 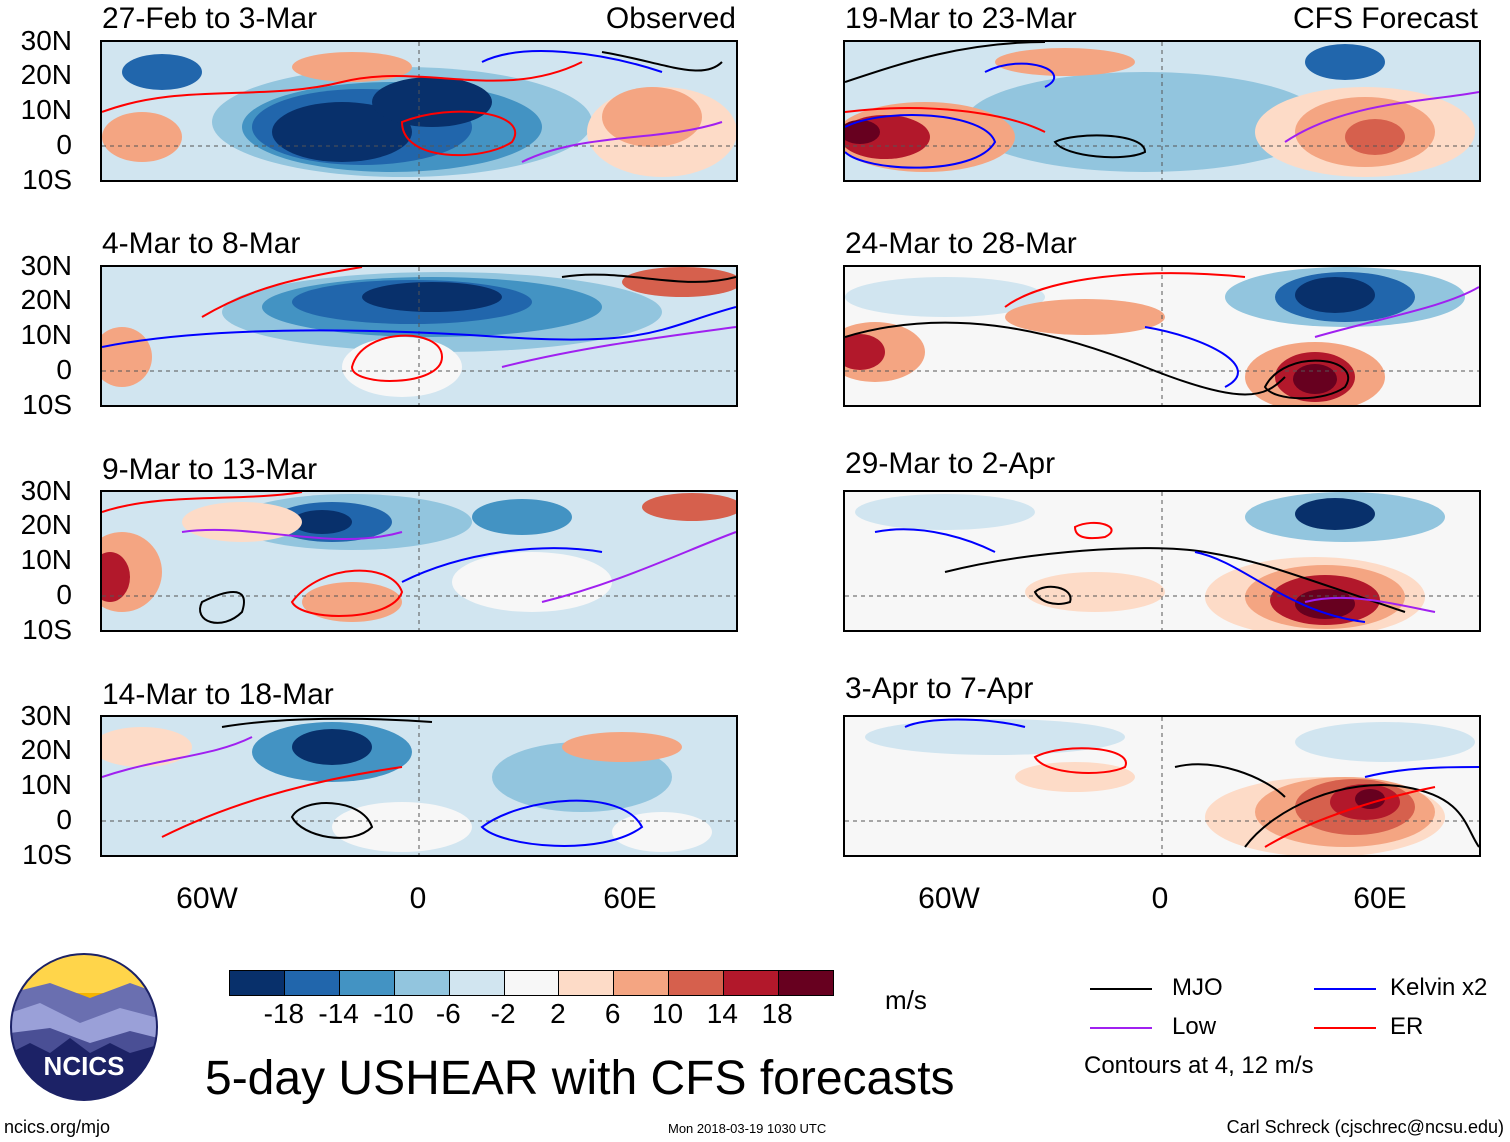 What do you see at coordinates (558, 1013) in the screenshot?
I see `colorbar-tick-label: 2` at bounding box center [558, 1013].